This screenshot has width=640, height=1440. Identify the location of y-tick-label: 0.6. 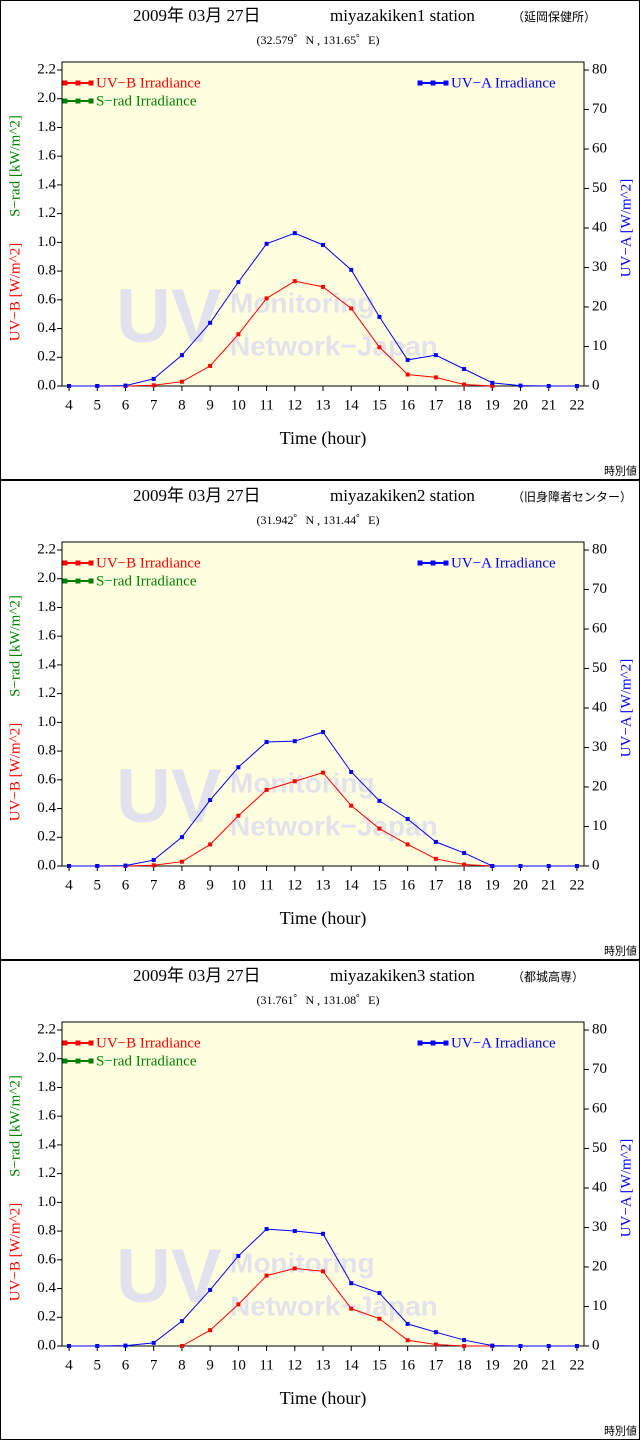
(46, 299).